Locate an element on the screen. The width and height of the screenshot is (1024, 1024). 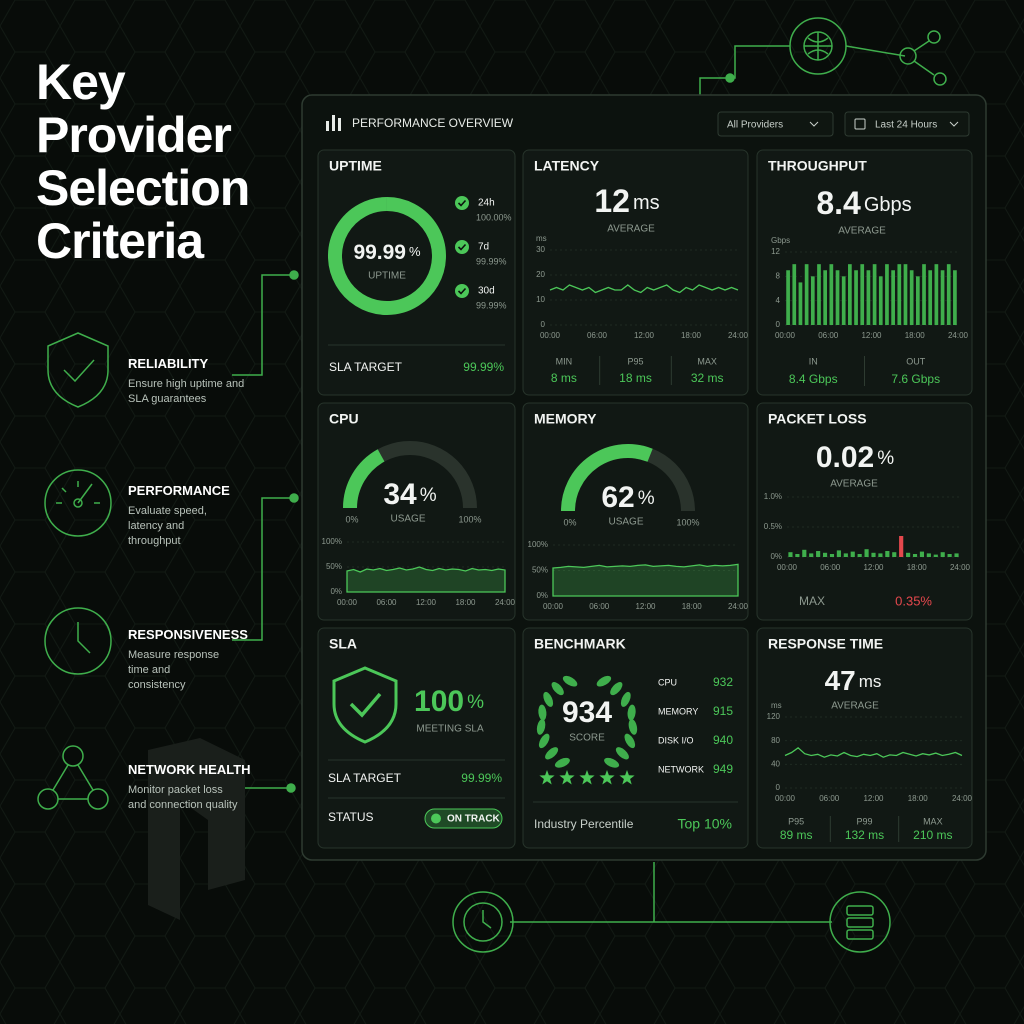
y-tick-label: 30 is located at coordinates (540, 249).